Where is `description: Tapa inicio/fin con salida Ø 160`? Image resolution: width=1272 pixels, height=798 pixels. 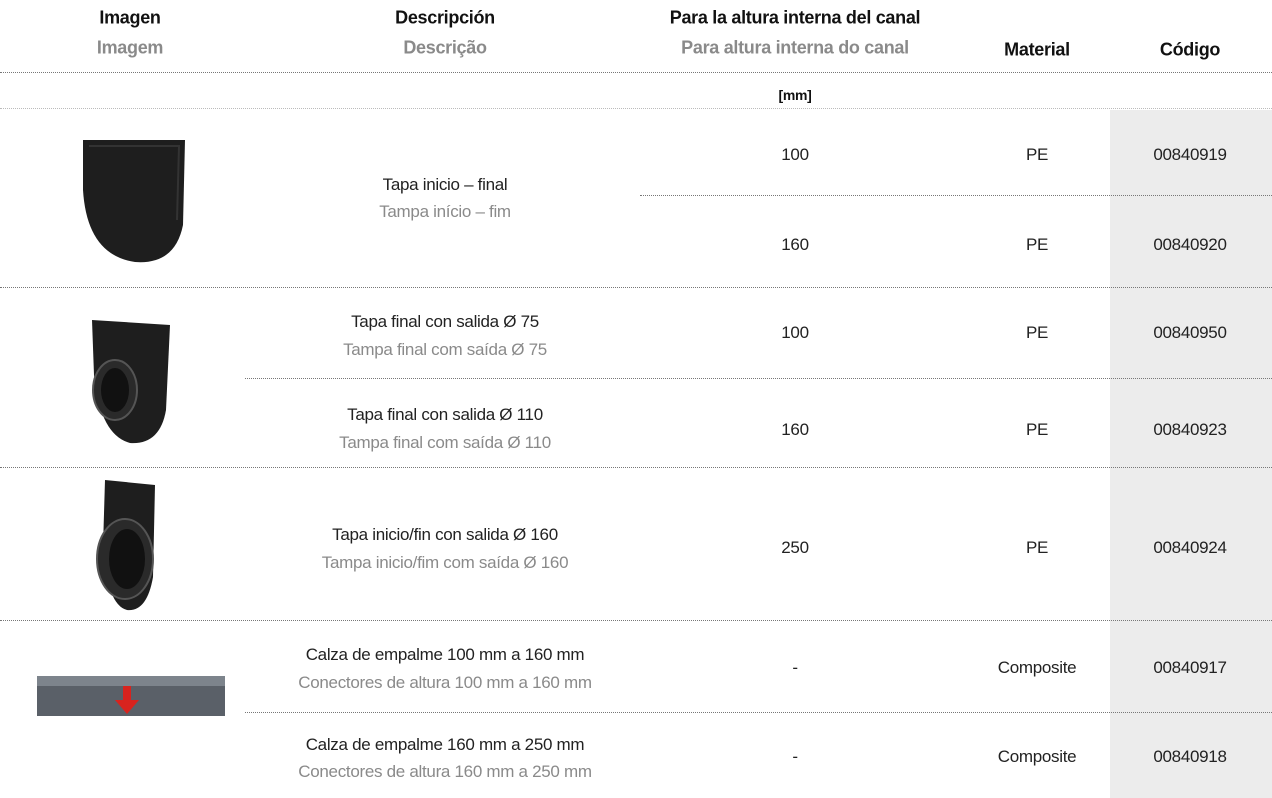
description: Tapa inicio/fin con salida Ø 160 is located at coordinates (445, 534).